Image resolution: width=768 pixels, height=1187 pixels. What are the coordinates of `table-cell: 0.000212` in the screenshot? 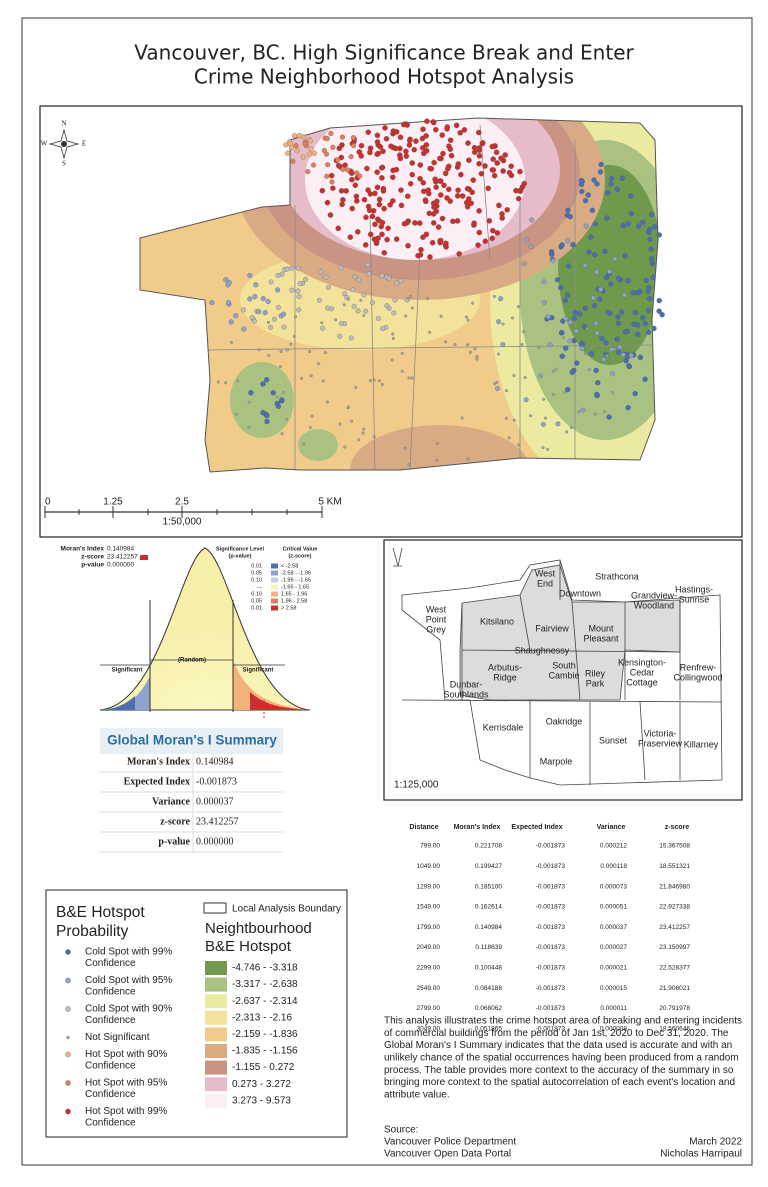 It's located at (613, 846).